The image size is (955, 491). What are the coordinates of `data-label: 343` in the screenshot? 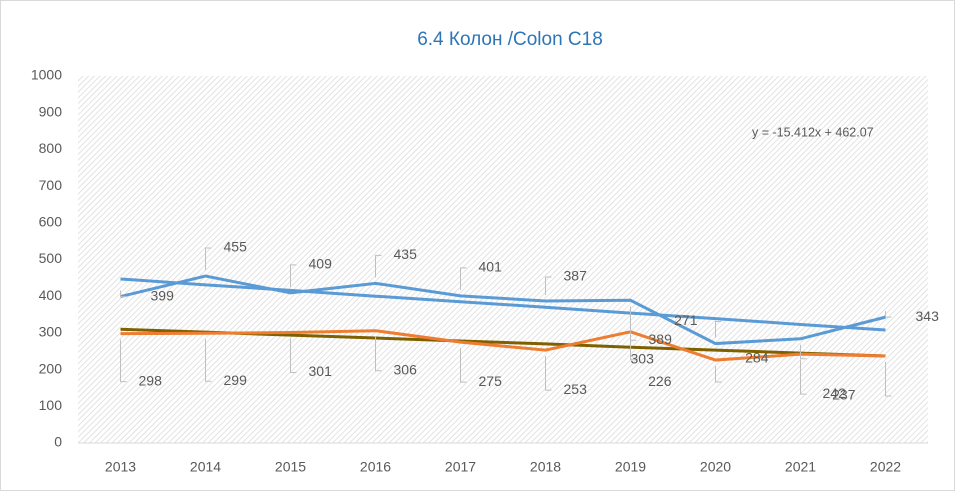 It's located at (928, 316).